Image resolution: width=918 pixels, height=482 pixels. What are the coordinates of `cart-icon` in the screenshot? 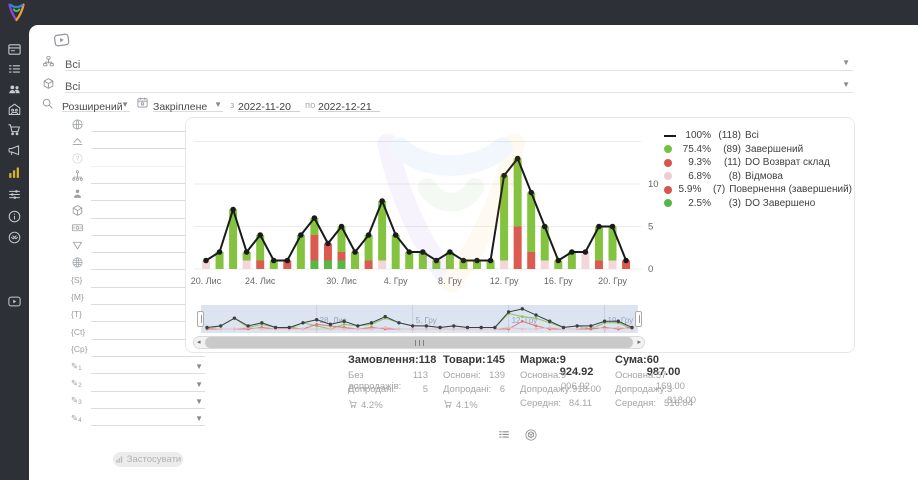 It's located at (353, 405).